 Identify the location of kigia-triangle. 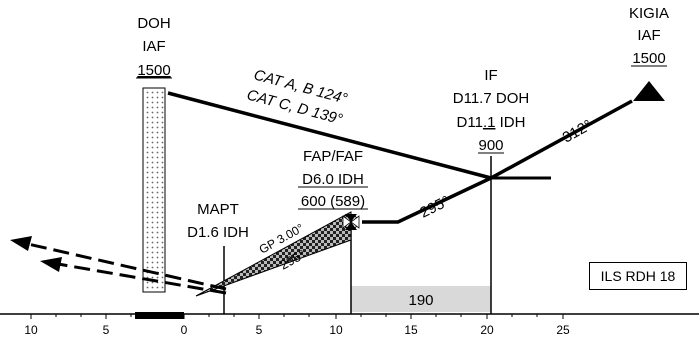
(649, 91).